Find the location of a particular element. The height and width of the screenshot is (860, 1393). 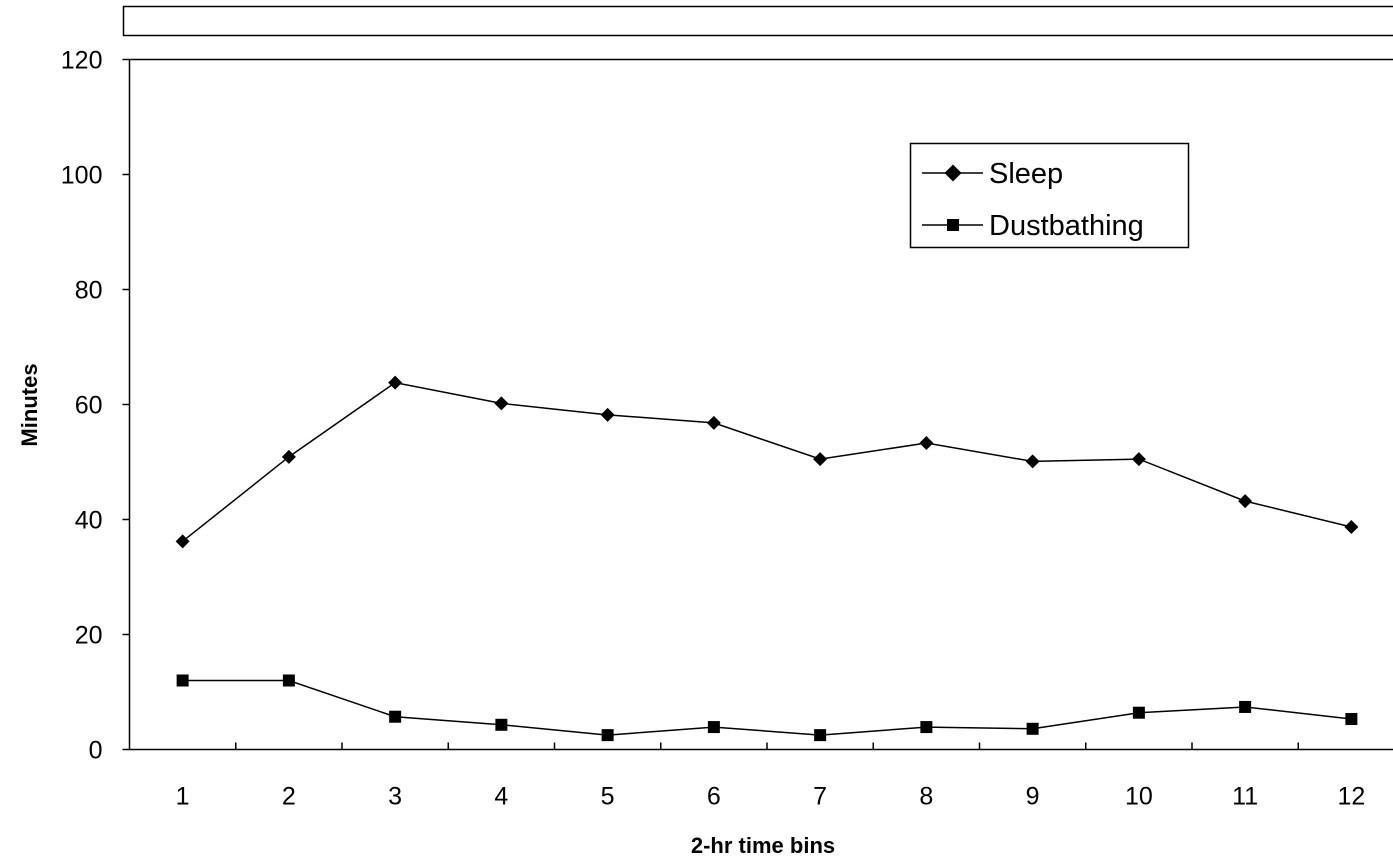

x-tick-label: 10 is located at coordinates (1139, 797).